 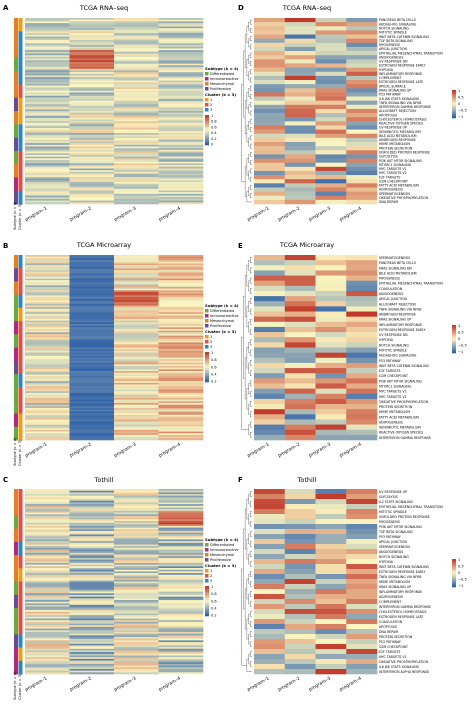 I want to click on pathway-label: APOPTOSIS, so click(x=388, y=115).